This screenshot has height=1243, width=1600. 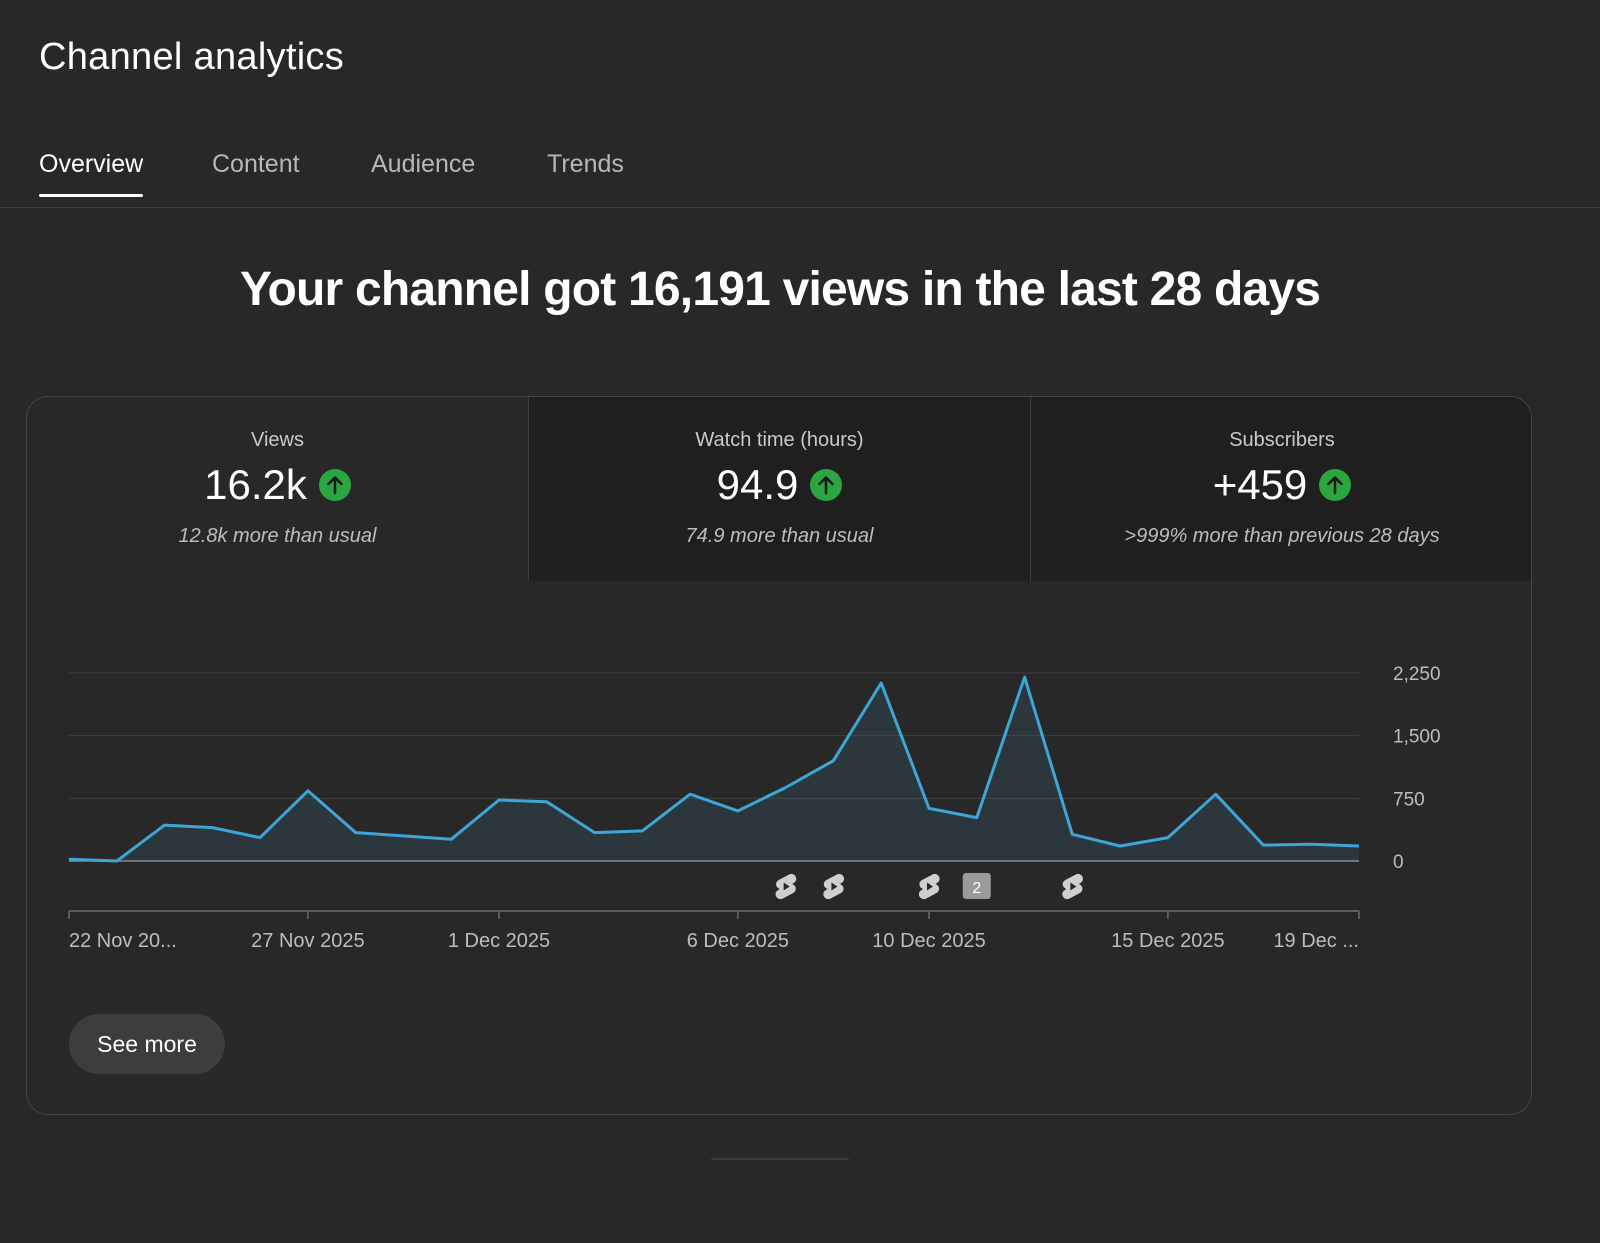 What do you see at coordinates (1282, 440) in the screenshot?
I see `metric-label: Subscribers` at bounding box center [1282, 440].